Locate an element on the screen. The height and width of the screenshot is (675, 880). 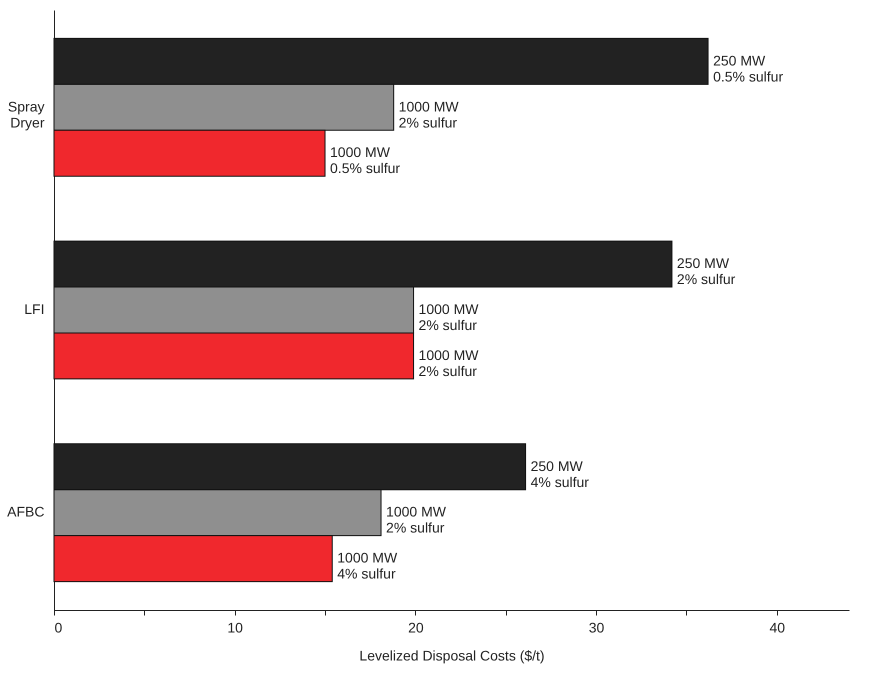
annotation: 250 MW 2% sulfur is located at coordinates (706, 271).